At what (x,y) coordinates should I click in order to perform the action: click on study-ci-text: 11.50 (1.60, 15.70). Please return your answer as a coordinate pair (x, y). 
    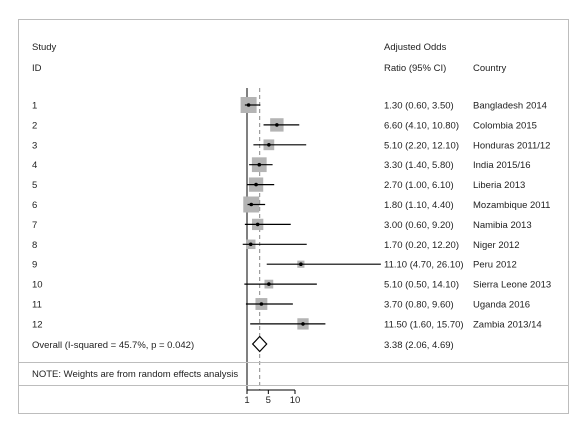
    Looking at the image, I should click on (424, 324).